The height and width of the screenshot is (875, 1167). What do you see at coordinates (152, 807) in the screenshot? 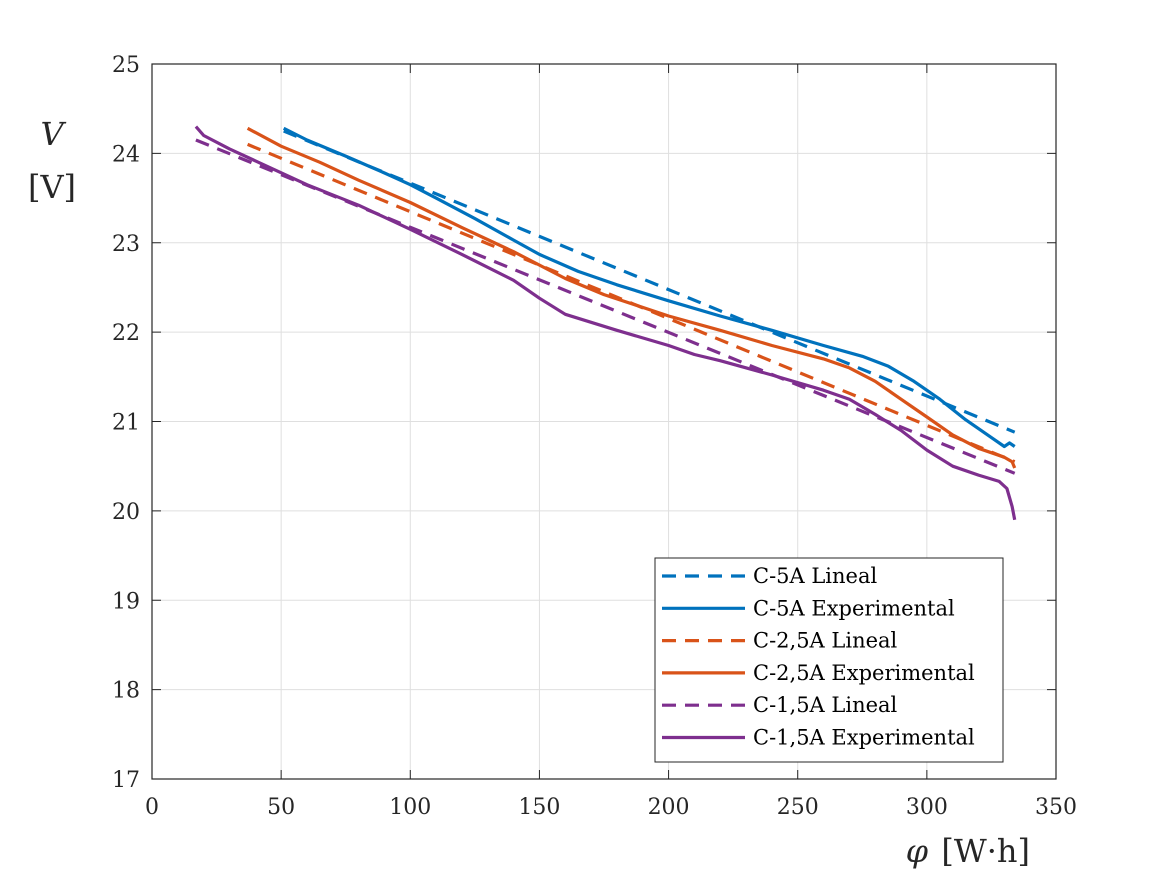
I see `x-tick-label: 0` at bounding box center [152, 807].